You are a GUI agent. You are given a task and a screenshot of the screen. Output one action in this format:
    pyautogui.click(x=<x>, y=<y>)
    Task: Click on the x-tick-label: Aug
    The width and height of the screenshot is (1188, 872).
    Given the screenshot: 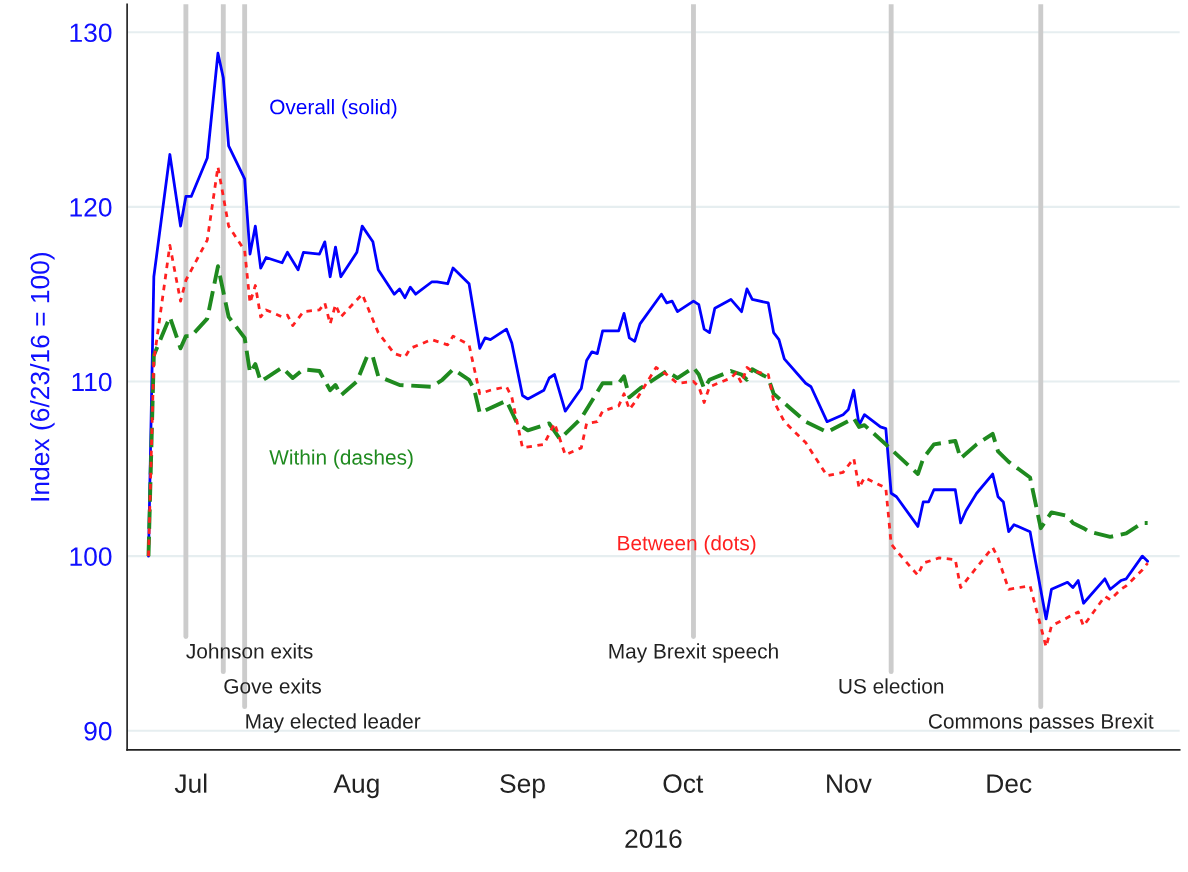 What is the action you would take?
    pyautogui.click(x=356, y=786)
    